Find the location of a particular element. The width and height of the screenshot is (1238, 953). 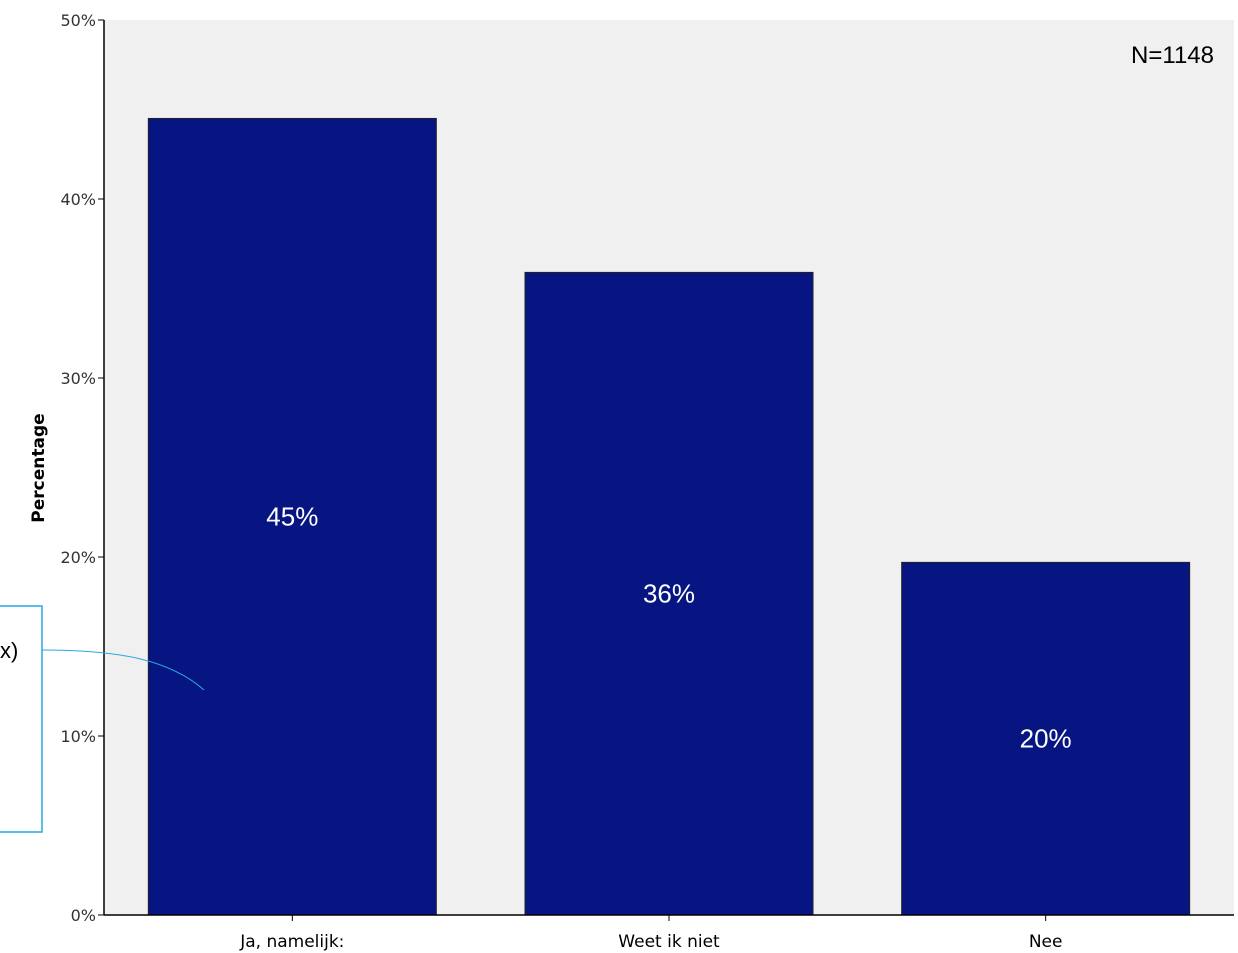

y-tick-label: 30% is located at coordinates (78, 378).